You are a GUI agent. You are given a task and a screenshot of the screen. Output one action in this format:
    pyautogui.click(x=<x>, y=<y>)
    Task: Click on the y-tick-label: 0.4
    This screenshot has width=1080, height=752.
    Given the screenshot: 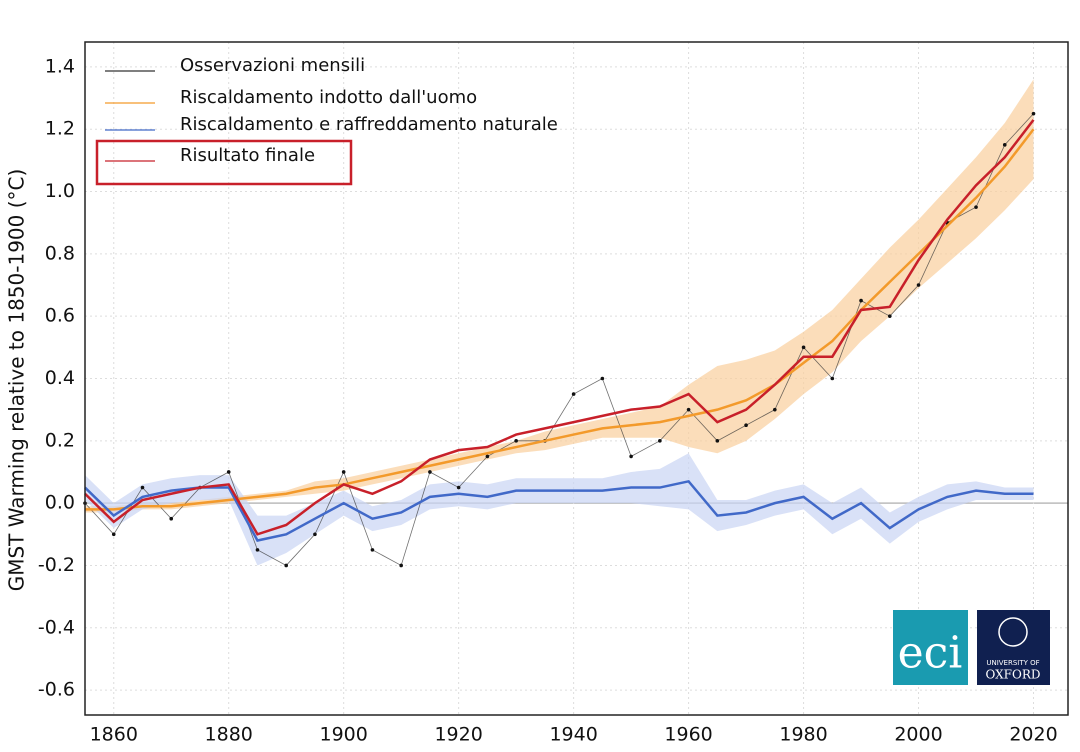 What is the action you would take?
    pyautogui.click(x=60, y=378)
    